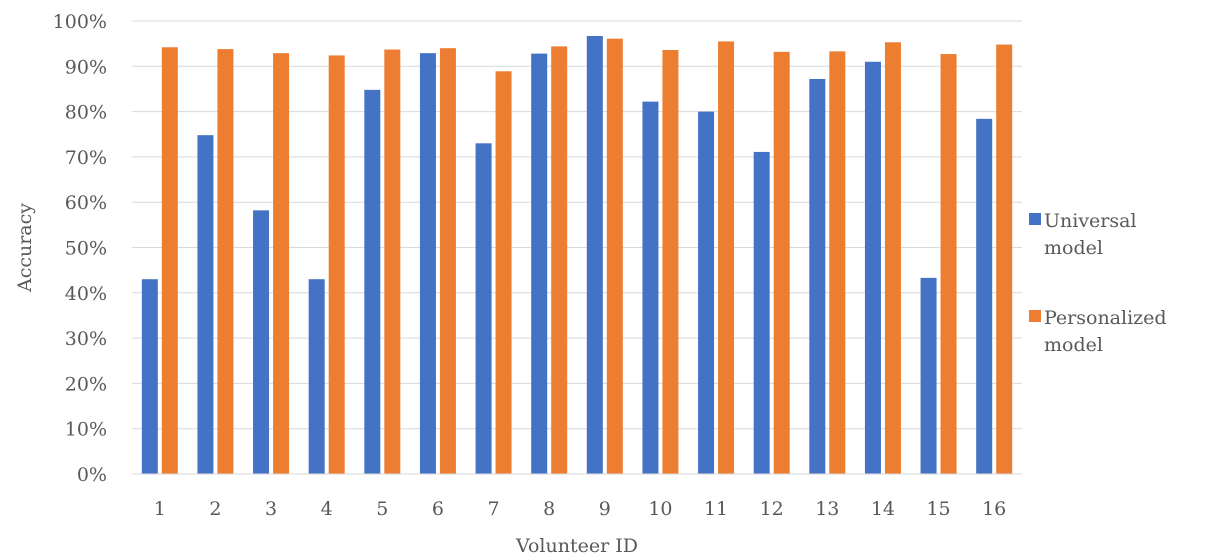 The width and height of the screenshot is (1206, 560). I want to click on y-tick-label: 70%, so click(86, 158).